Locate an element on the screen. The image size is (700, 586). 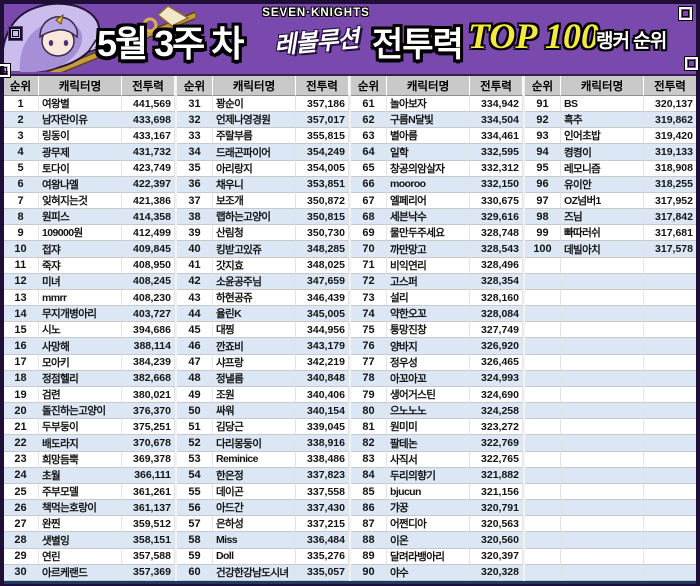
name-cell: 싸워 is located at coordinates (254, 411).